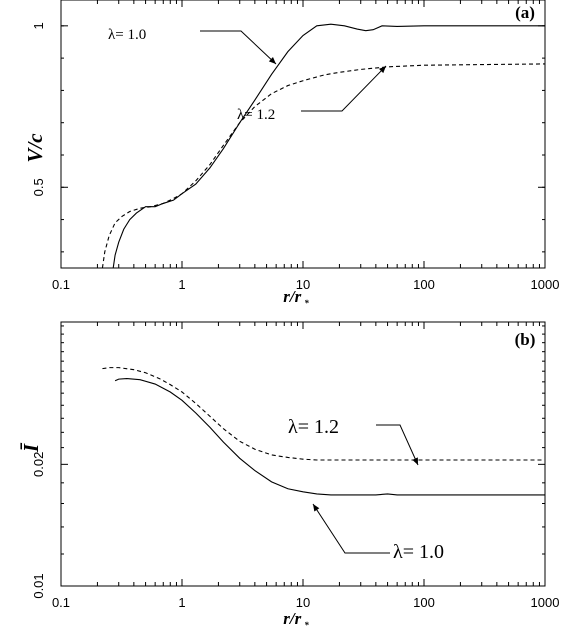 This screenshot has height=634, width=567. I want to click on y-tick-label: 0.5, so click(38, 187).